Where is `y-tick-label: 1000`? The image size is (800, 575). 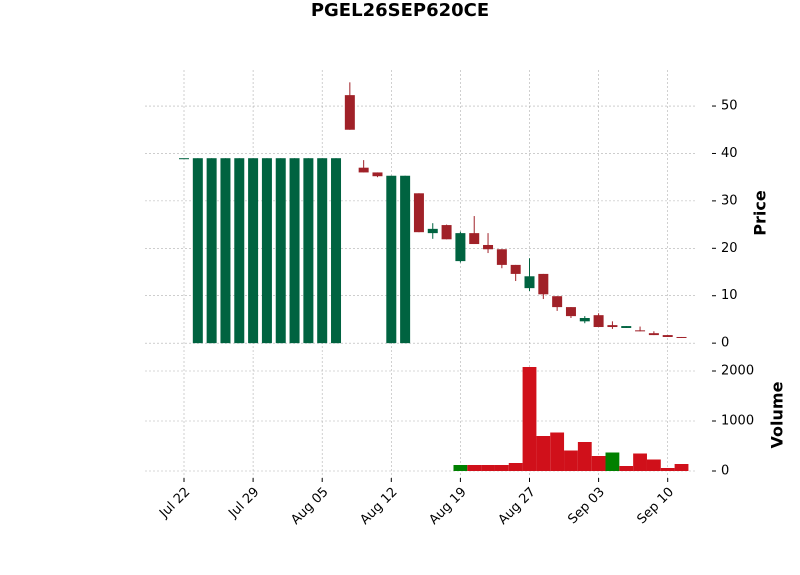 y-tick-label: 1000 is located at coordinates (737, 421).